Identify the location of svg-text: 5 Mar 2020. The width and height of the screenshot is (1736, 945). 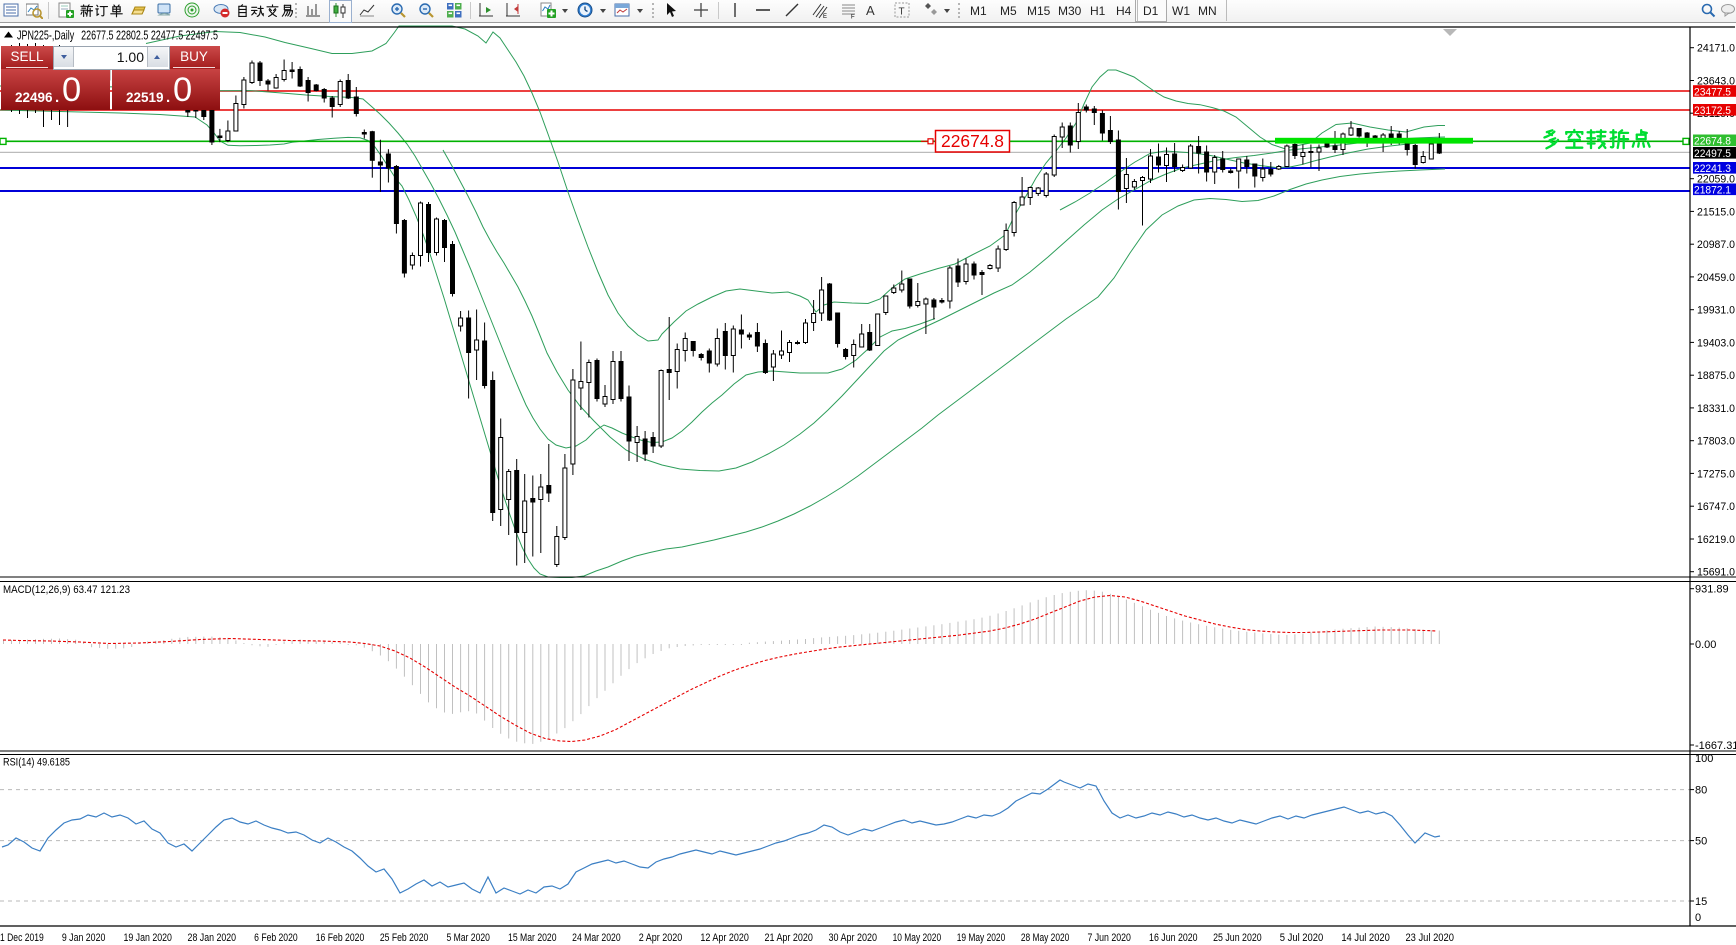
(468, 938).